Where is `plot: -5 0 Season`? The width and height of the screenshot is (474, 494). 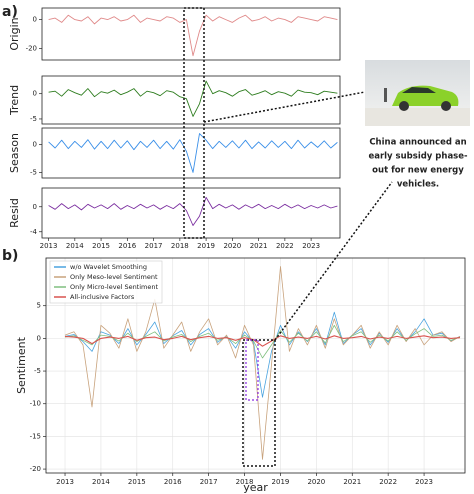
plot: -5 0 Season is located at coordinates (174, 153).